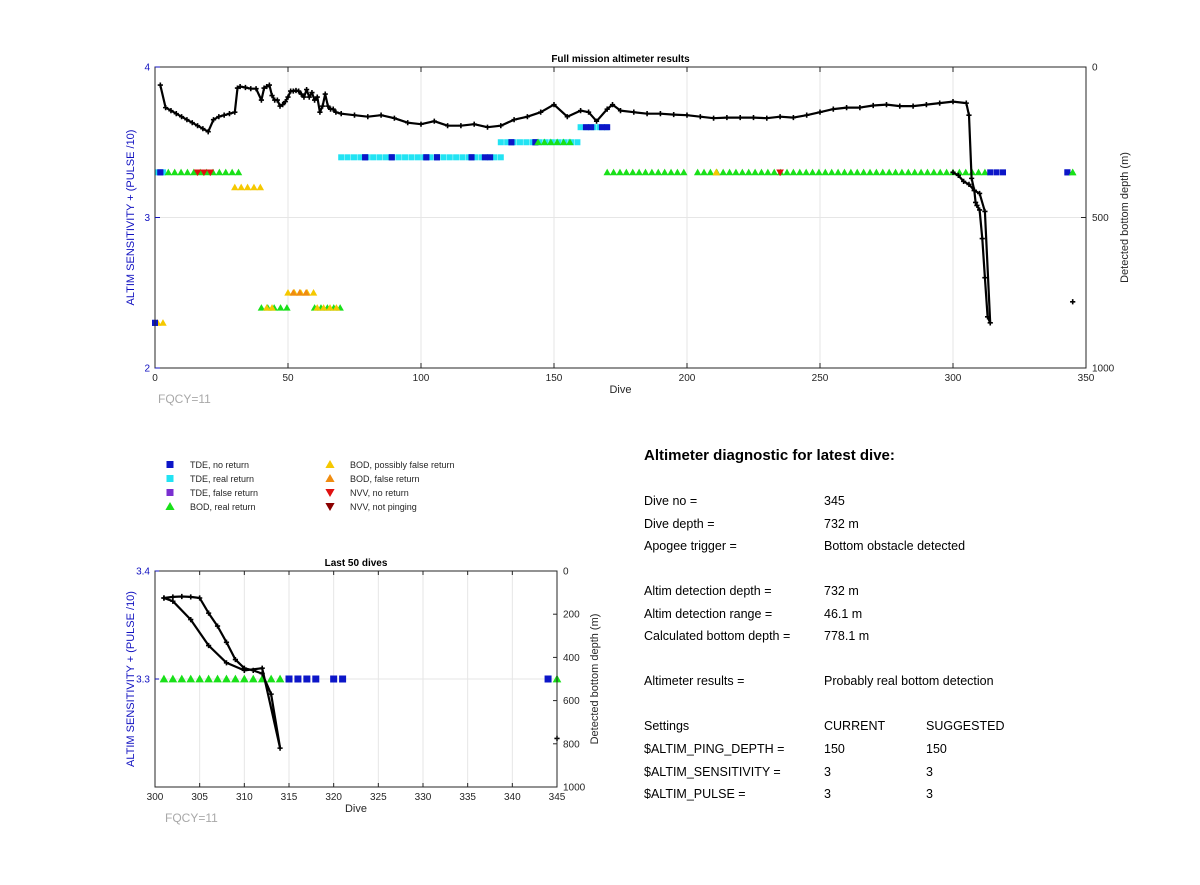 The width and height of the screenshot is (1200, 885). What do you see at coordinates (333, 797) in the screenshot?
I see `x-tick-label: 320` at bounding box center [333, 797].